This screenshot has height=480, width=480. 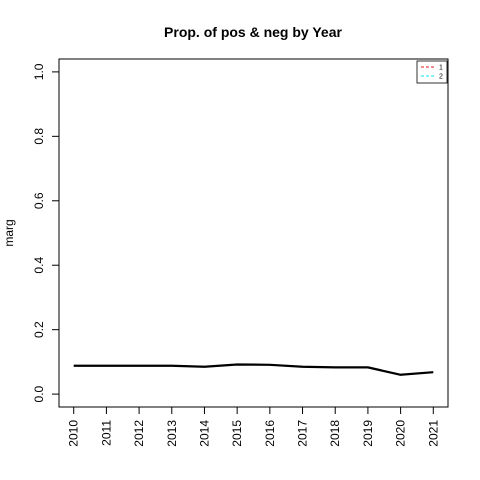 I want to click on x-tick-label: 2011, so click(x=106, y=433).